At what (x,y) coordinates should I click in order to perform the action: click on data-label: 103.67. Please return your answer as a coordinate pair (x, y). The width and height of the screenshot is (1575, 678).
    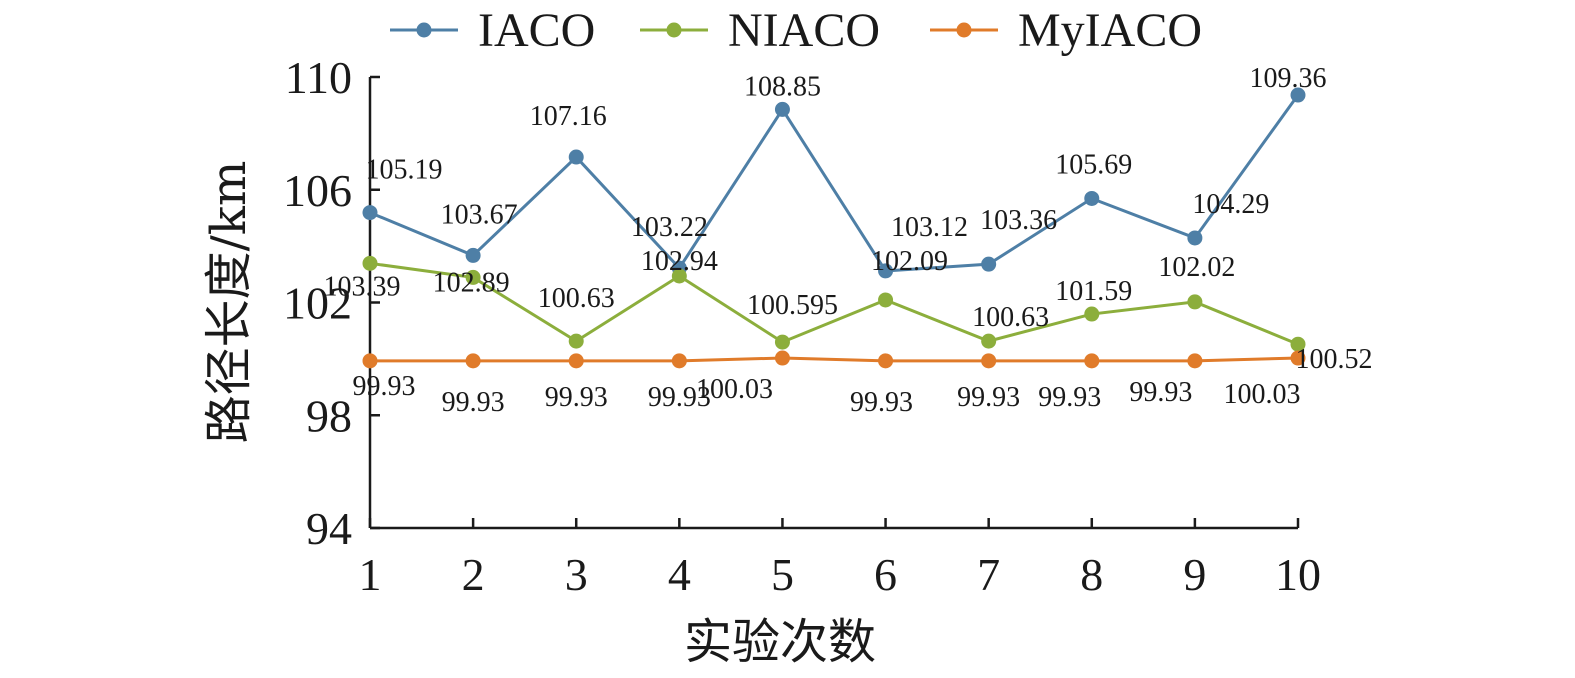
    Looking at the image, I should click on (479, 214).